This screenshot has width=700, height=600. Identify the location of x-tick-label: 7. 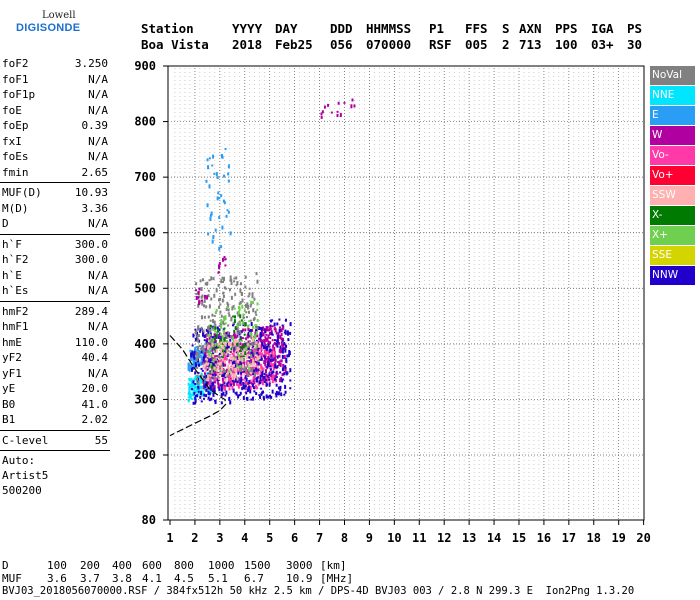
(319, 538).